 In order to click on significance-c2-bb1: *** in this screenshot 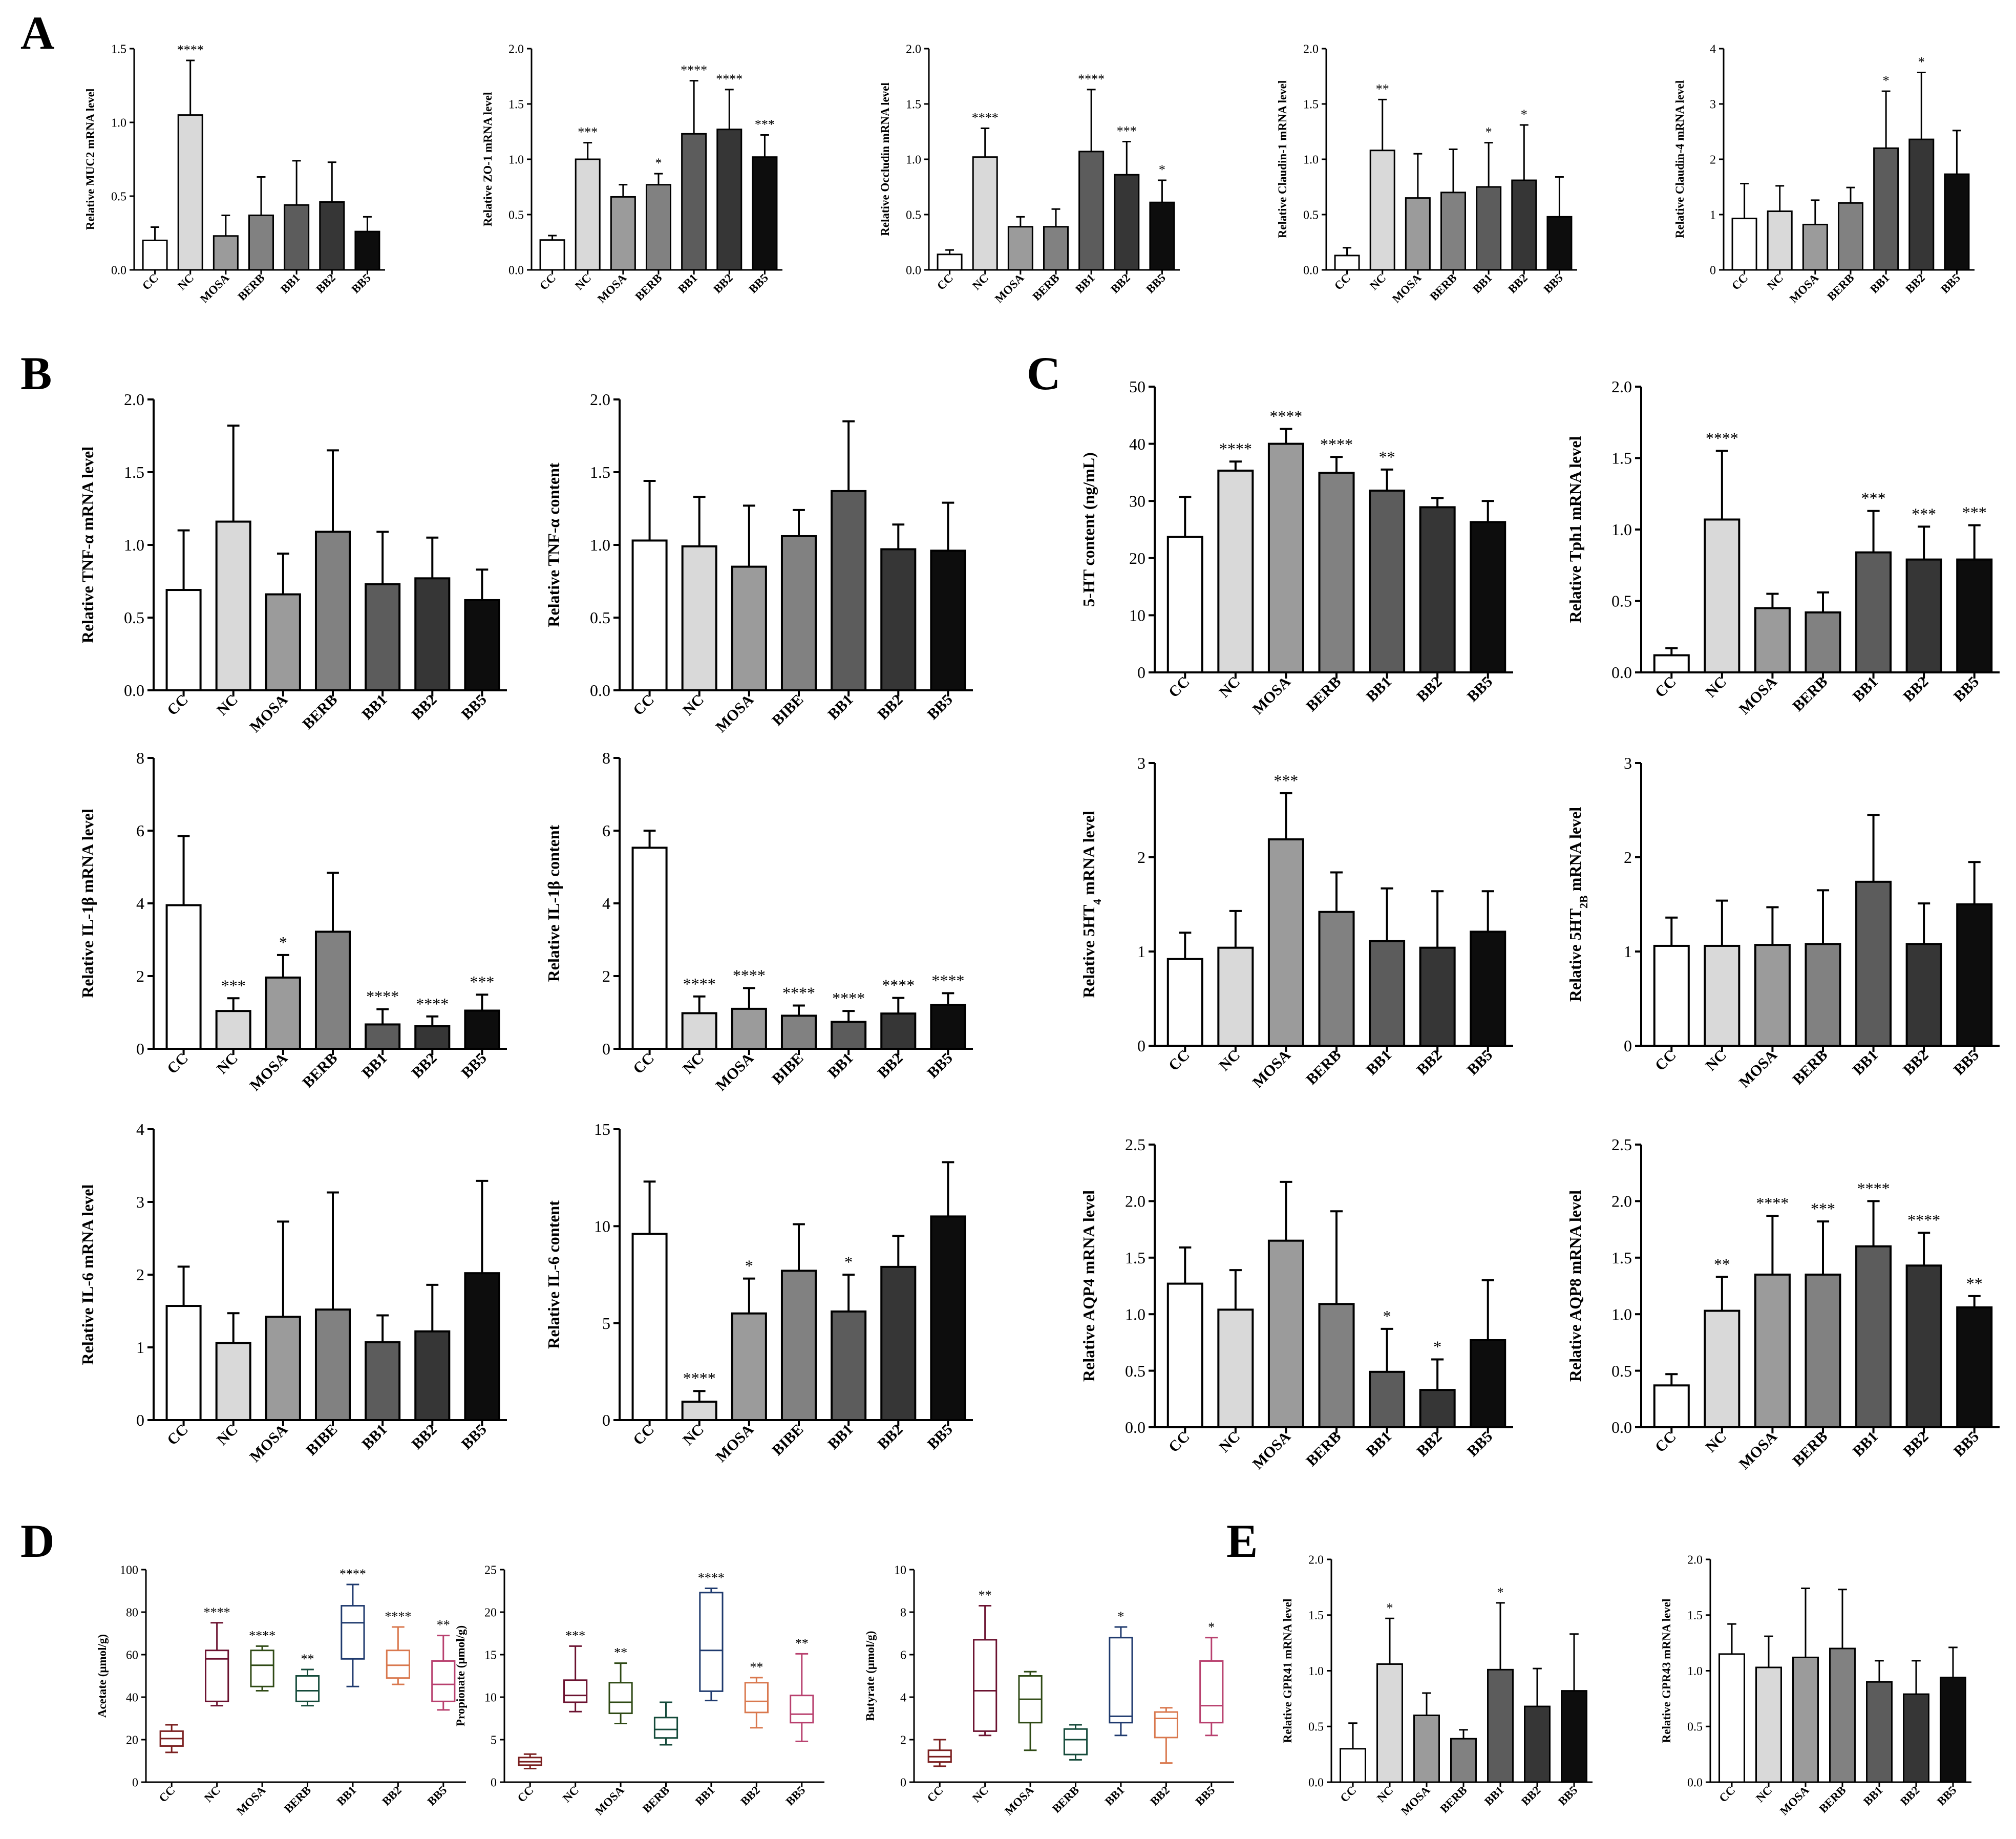, I will do `click(1874, 499)`.